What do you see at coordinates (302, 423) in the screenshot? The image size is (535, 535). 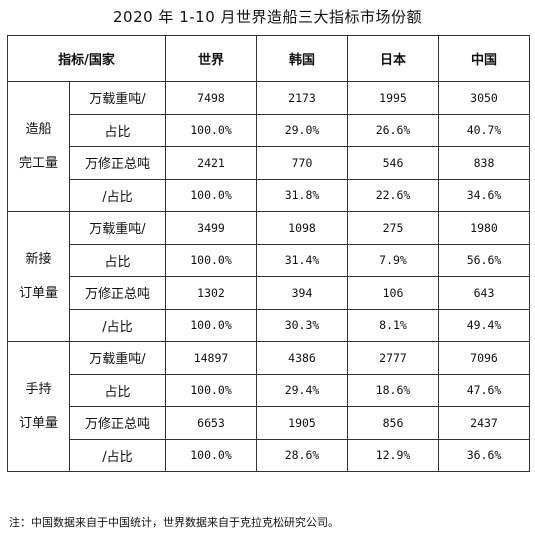 I see `value-cell-korea: 1905` at bounding box center [302, 423].